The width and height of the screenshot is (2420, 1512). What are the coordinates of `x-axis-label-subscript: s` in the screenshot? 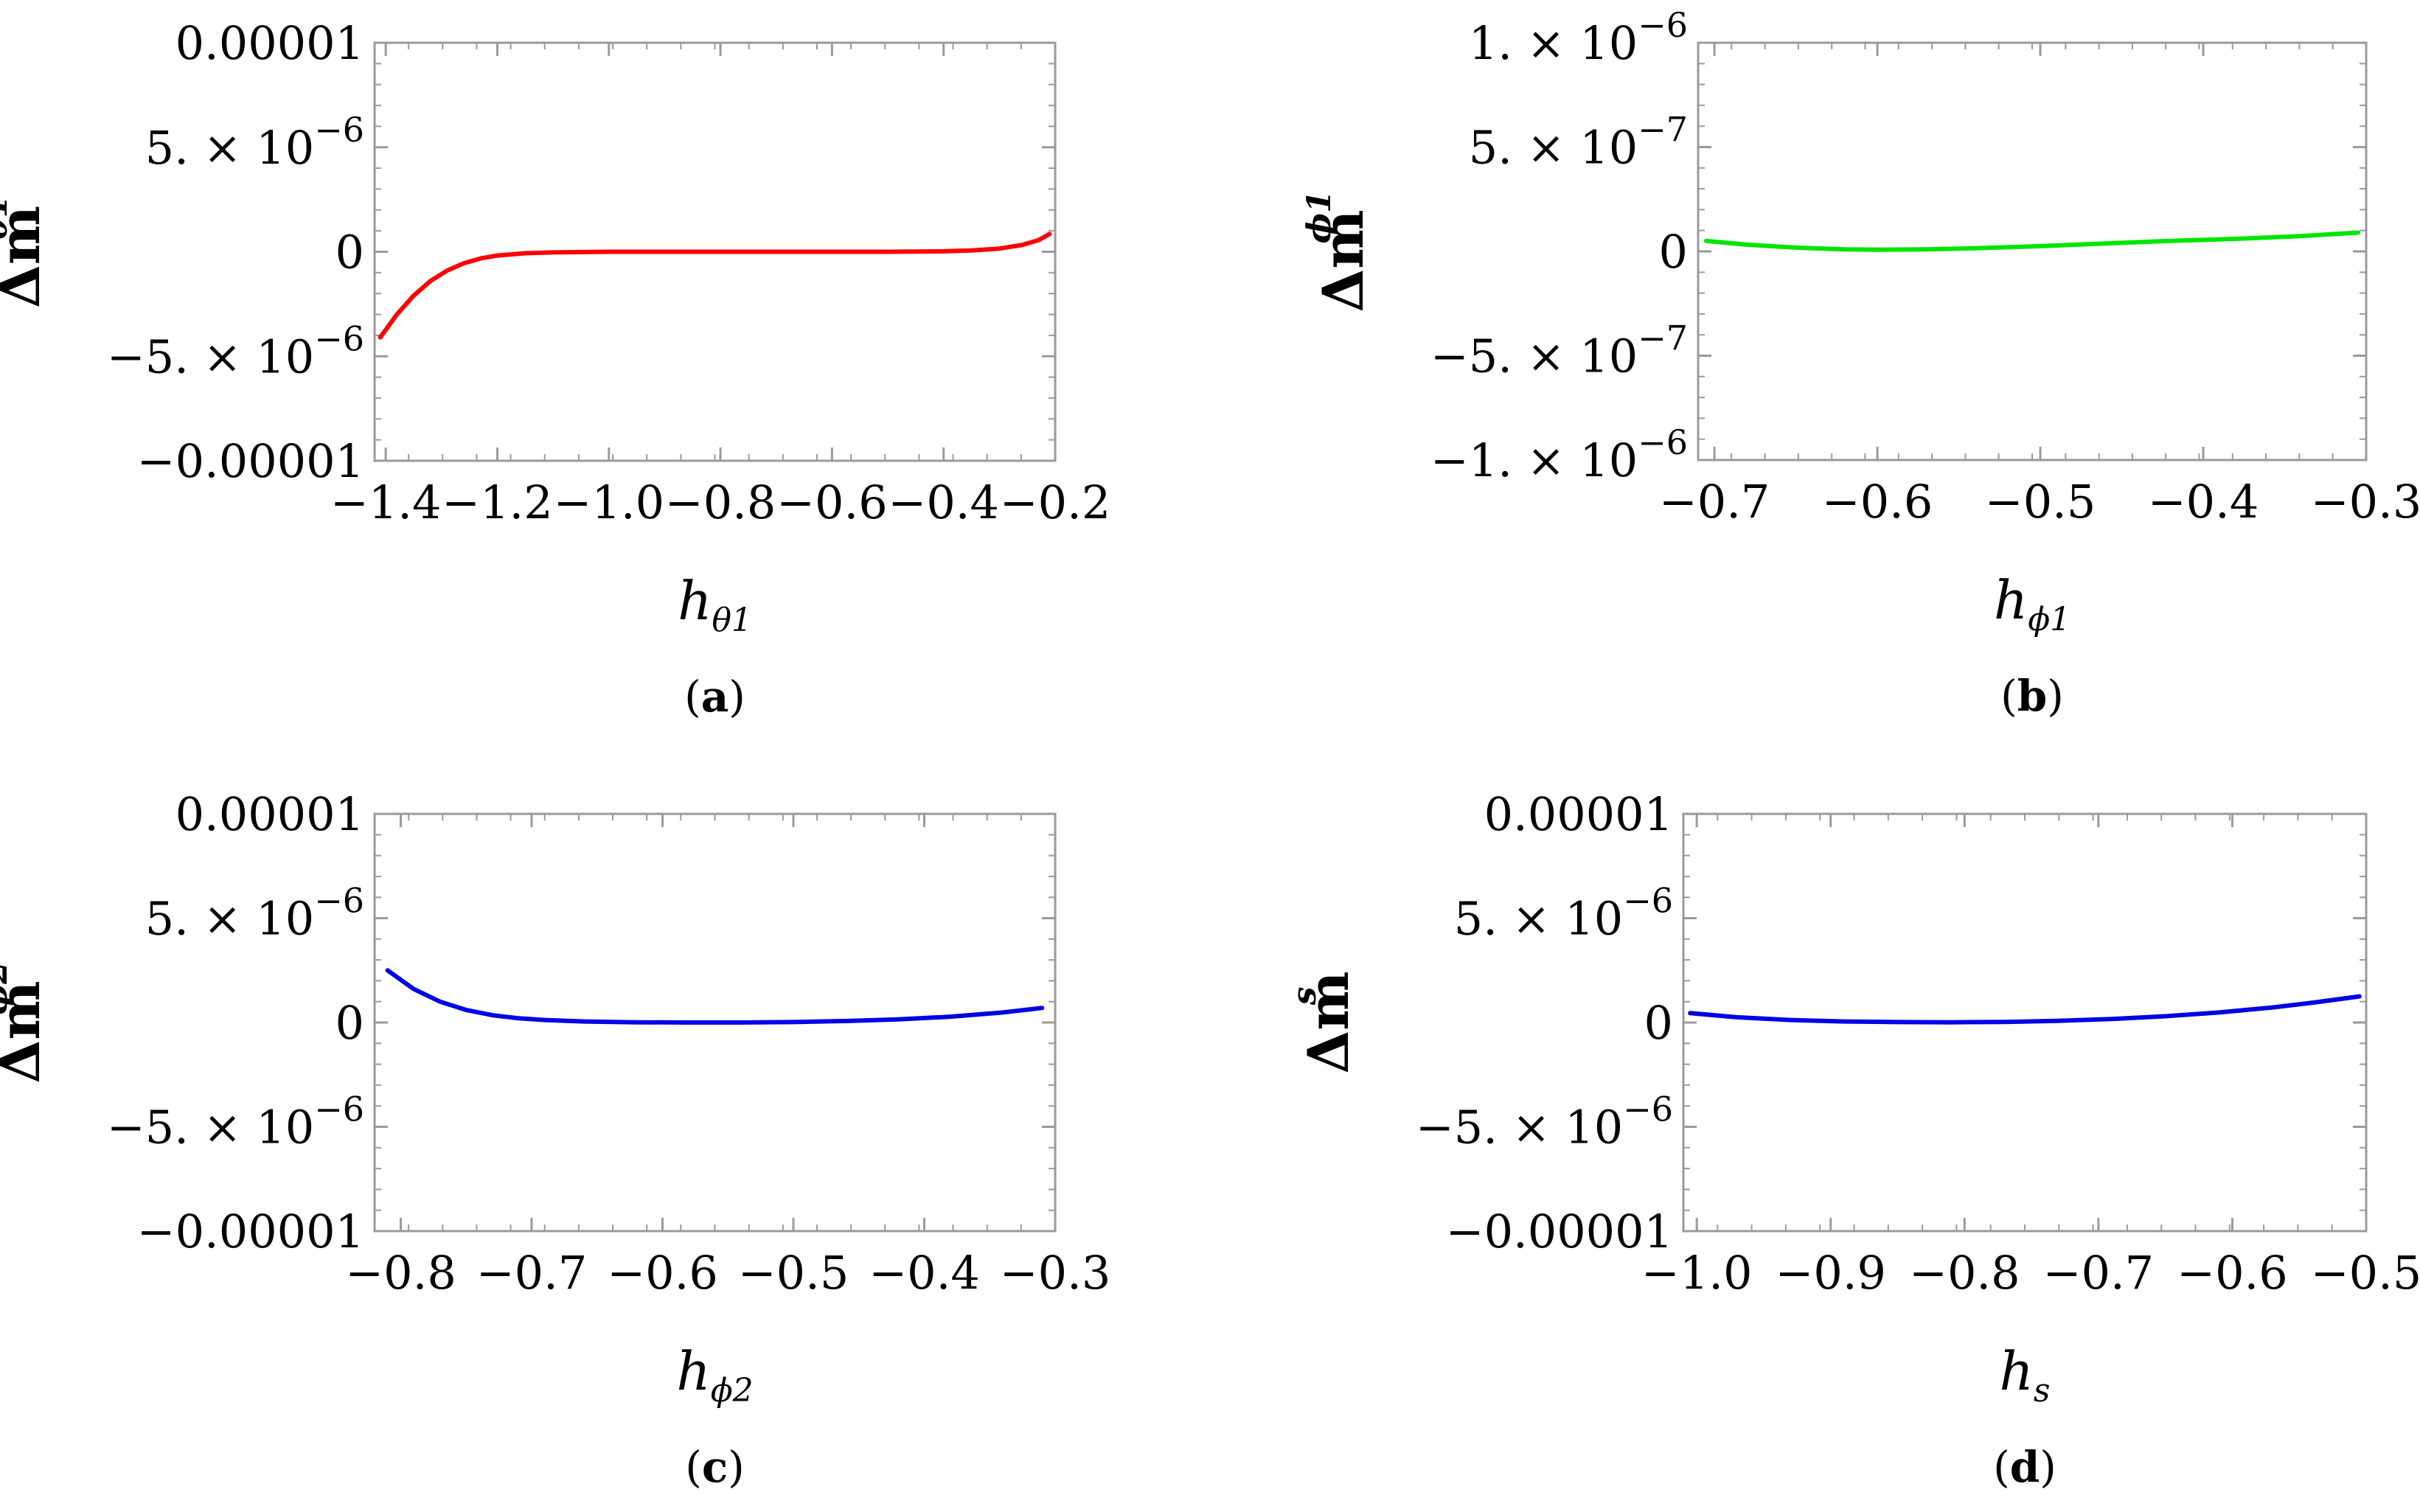 It's located at (2042, 1391).